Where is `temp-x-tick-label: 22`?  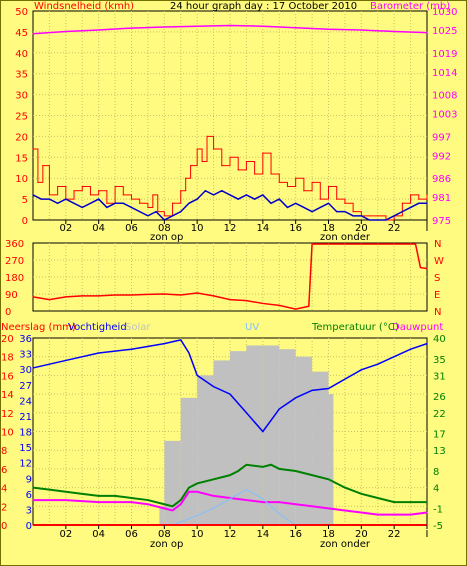 temp-x-tick-label: 22 is located at coordinates (394, 534).